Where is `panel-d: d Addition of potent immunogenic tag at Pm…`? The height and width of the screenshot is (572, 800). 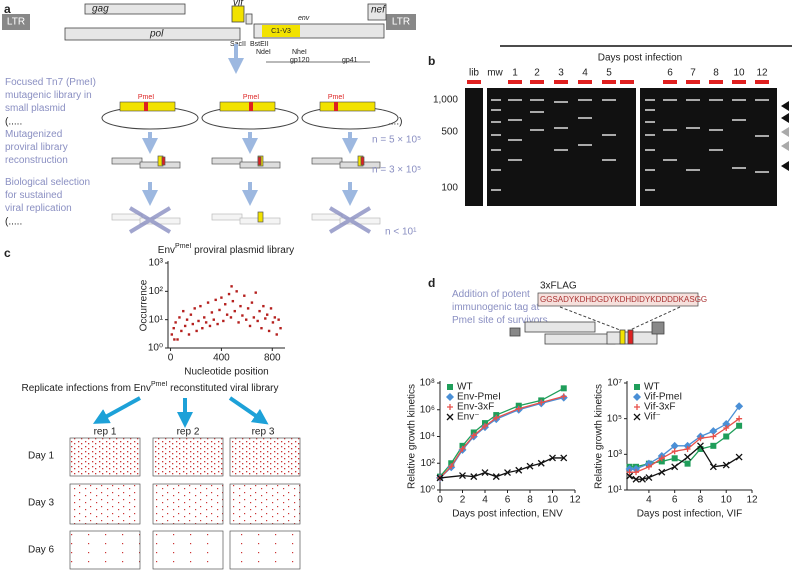 panel-d: d Addition of potent immunogenic tag at Pm… is located at coordinates (567, 310).